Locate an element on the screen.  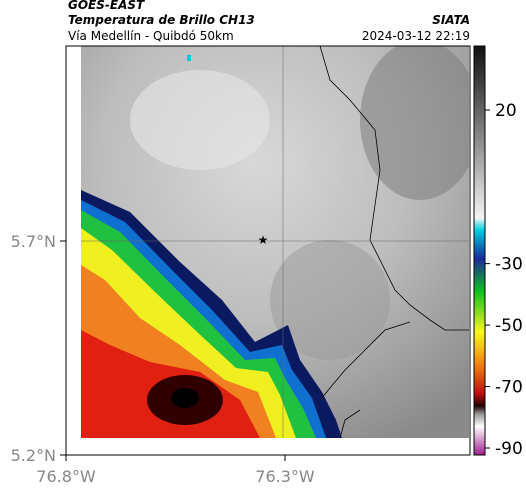
x-label: 76.3°W is located at coordinates (285, 476).